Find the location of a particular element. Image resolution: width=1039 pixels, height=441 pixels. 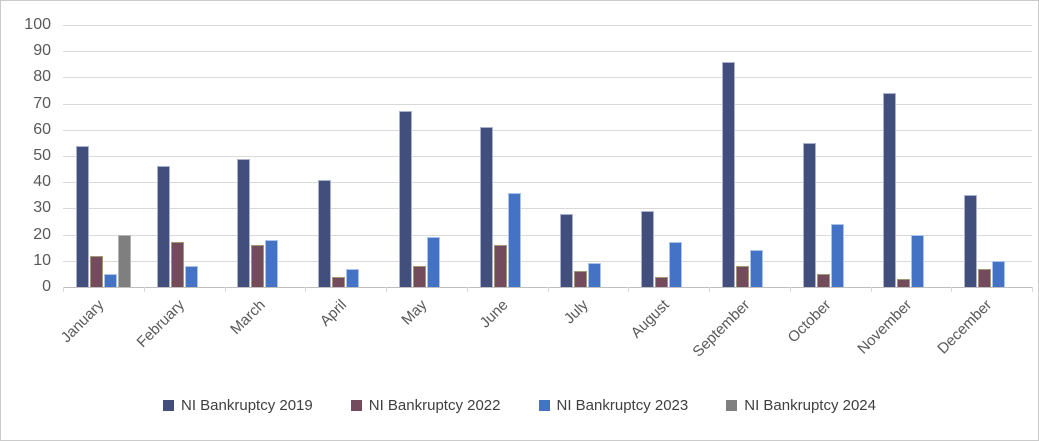

bar-ni-bankruptcy-2023-july is located at coordinates (595, 275).